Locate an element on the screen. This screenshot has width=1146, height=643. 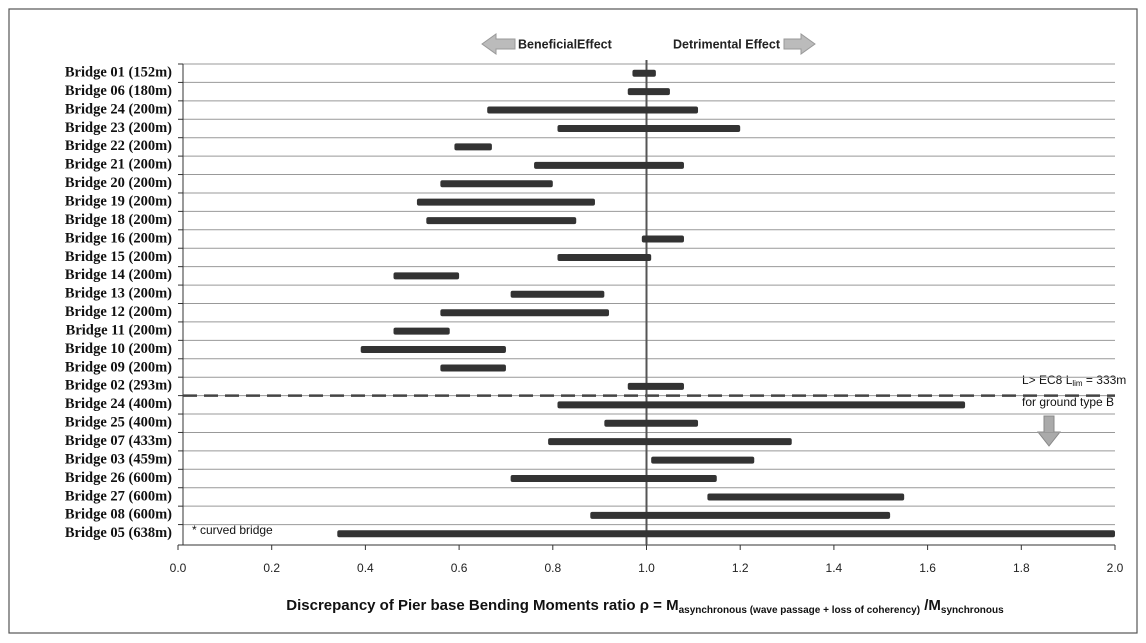
category-label: Bridge 08 (600m) is located at coordinates (118, 515).